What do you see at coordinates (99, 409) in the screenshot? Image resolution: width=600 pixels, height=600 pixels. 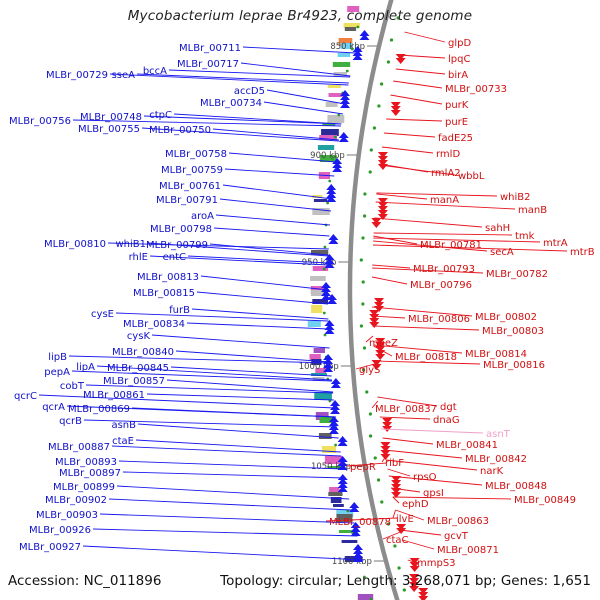 I see `left-gene-label-mlbr-00869: MLBr_00869` at bounding box center [99, 409].